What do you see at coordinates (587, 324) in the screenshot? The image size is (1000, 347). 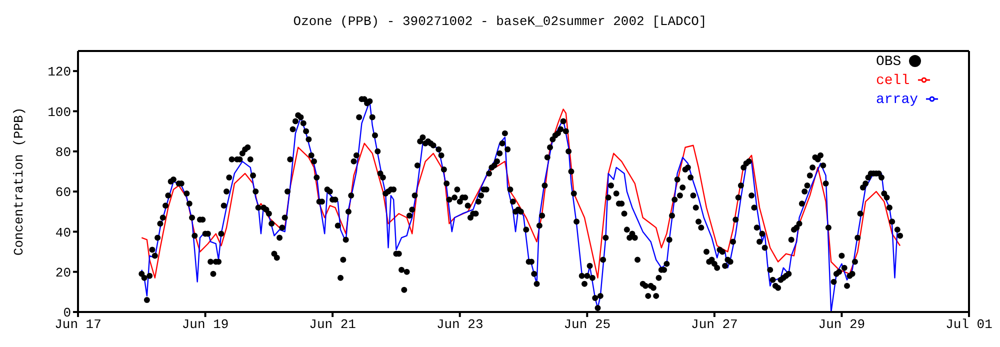 I see `x-tick-label: Jun 25` at bounding box center [587, 324].